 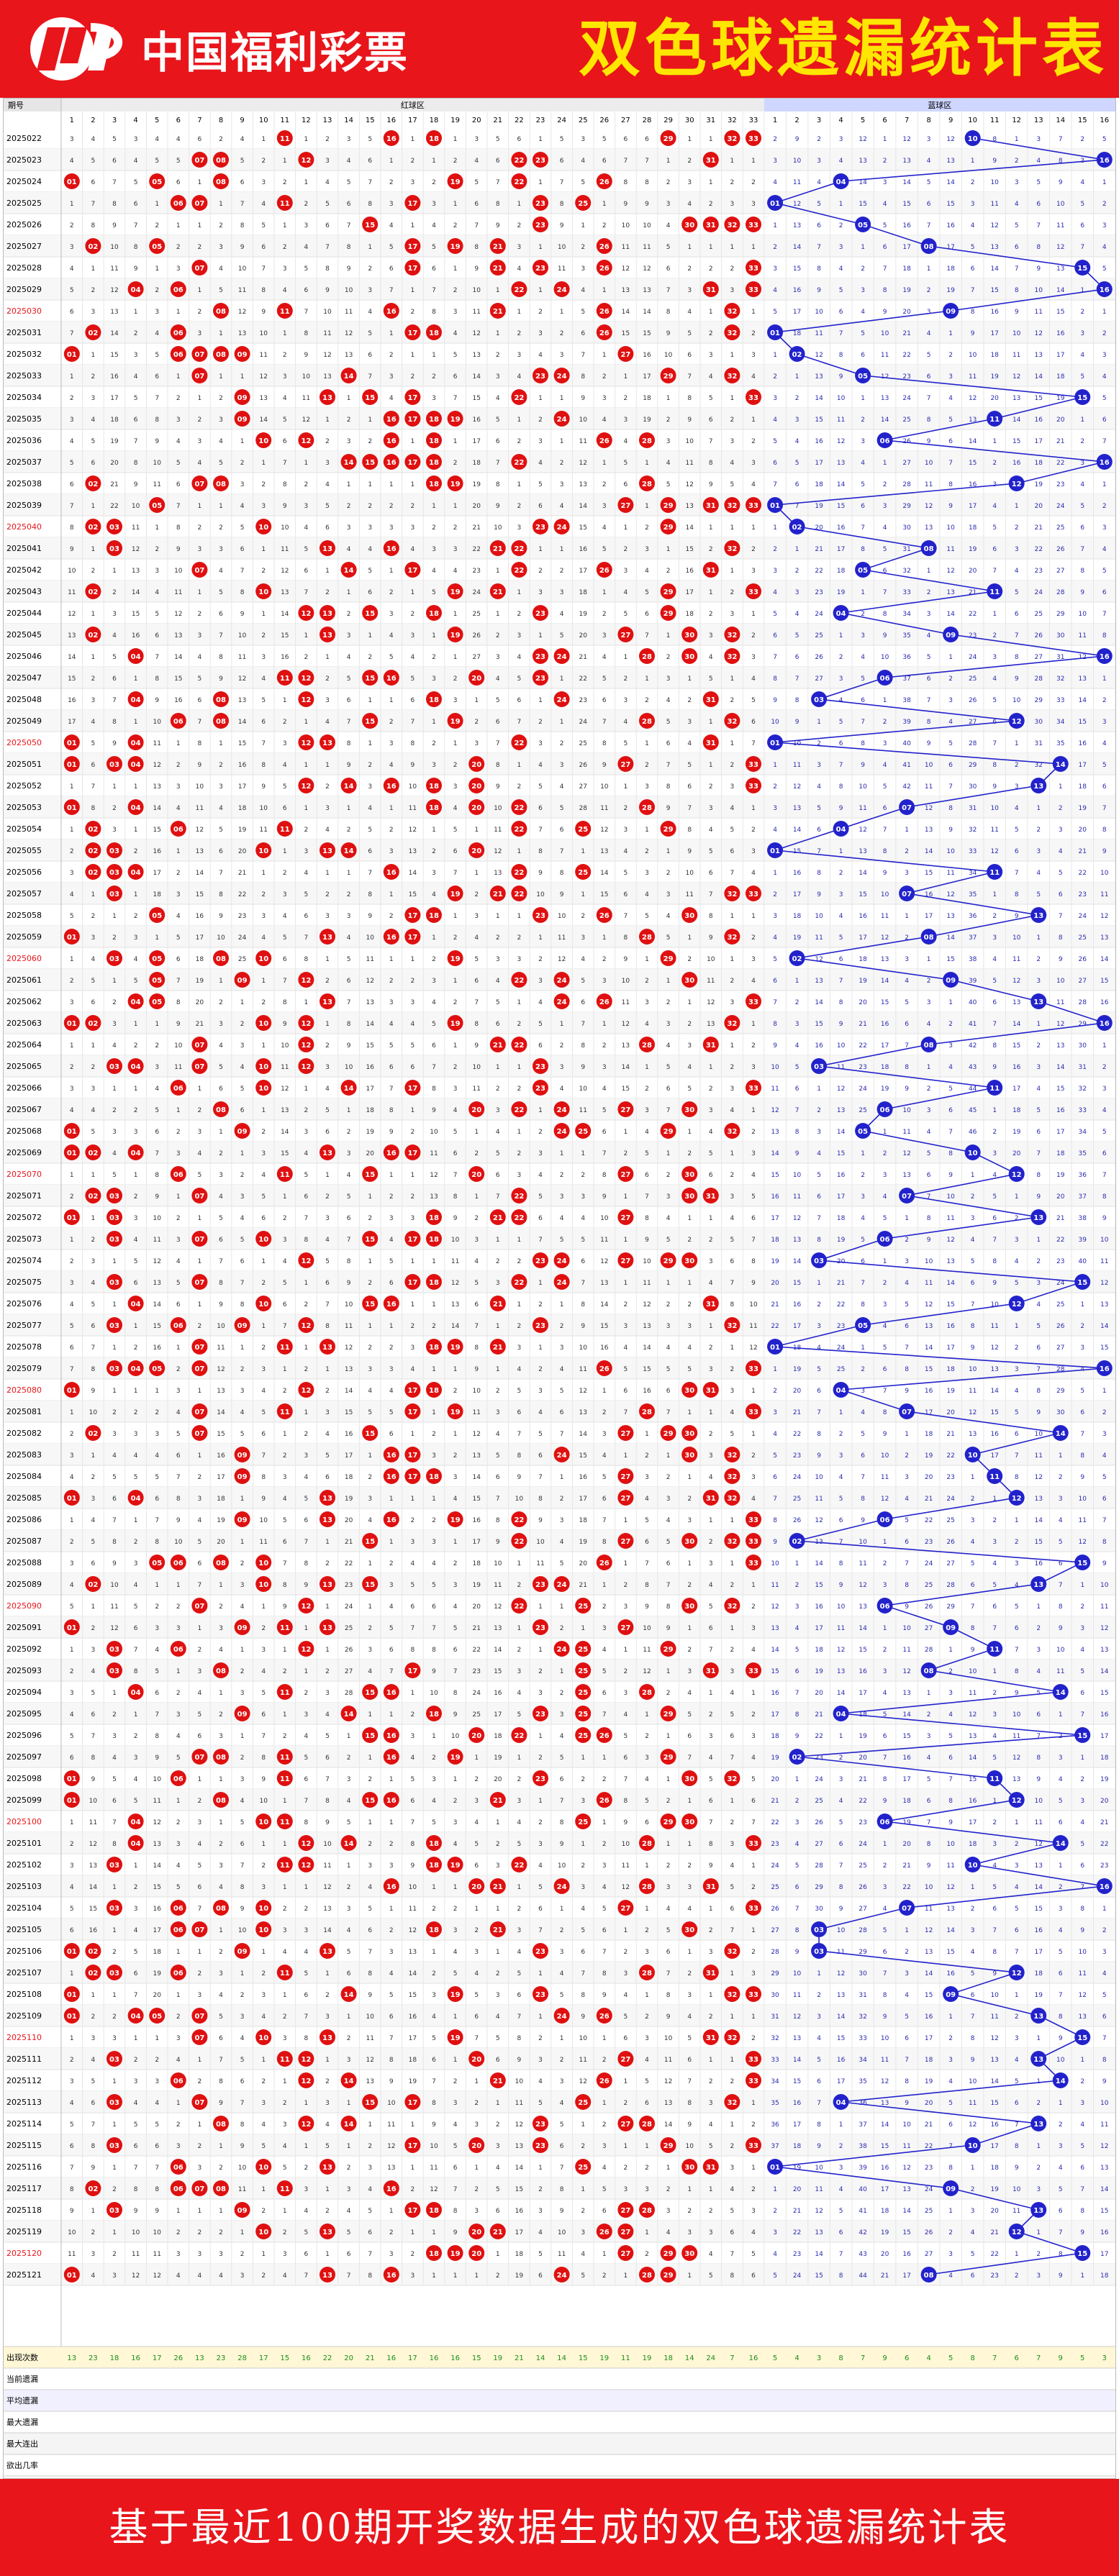 I want to click on issue-number: 2025094, so click(x=24, y=1692).